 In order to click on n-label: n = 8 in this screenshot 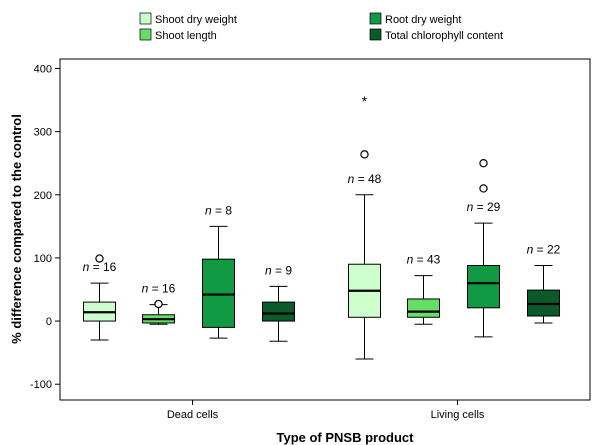, I will do `click(218, 210)`.